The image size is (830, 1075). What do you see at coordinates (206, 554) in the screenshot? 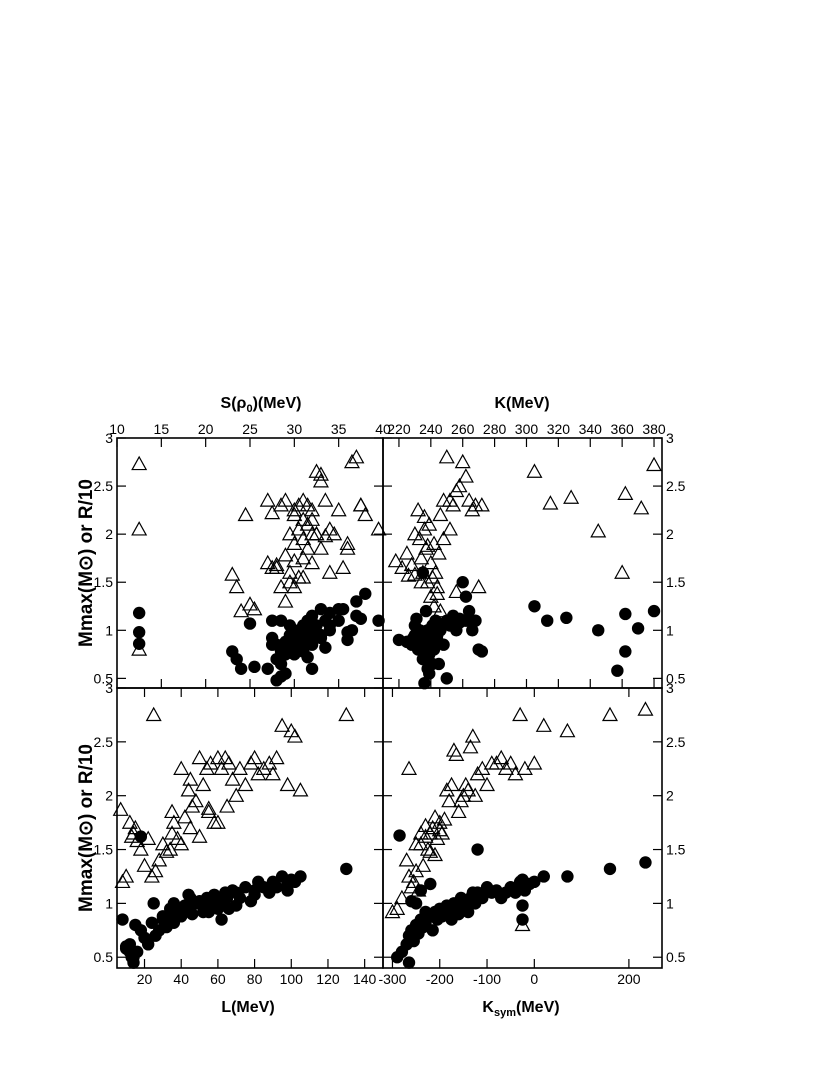
I see `x-tick: 20` at bounding box center [206, 554].